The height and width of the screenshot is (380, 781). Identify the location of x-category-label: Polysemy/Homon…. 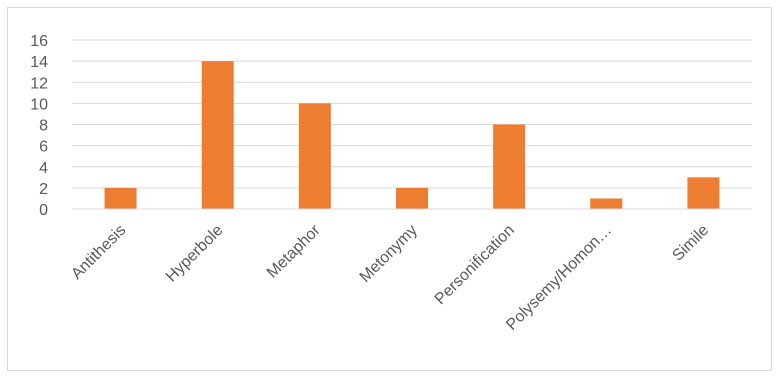
(559, 278).